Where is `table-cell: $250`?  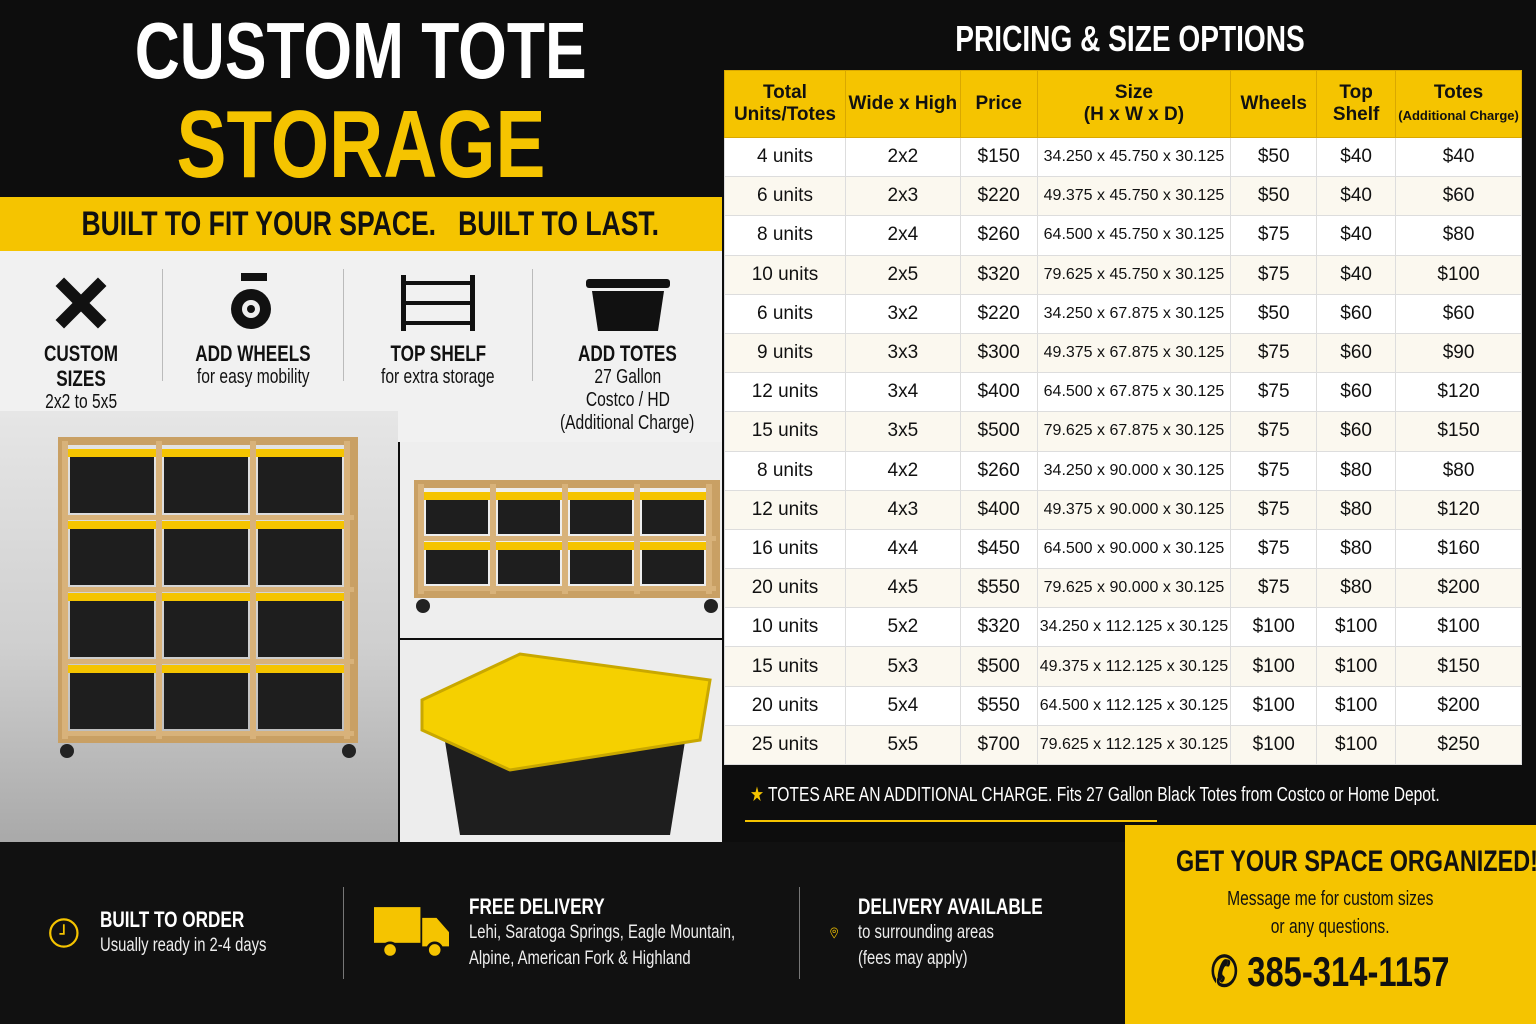
table-cell: $250 is located at coordinates (1458, 745).